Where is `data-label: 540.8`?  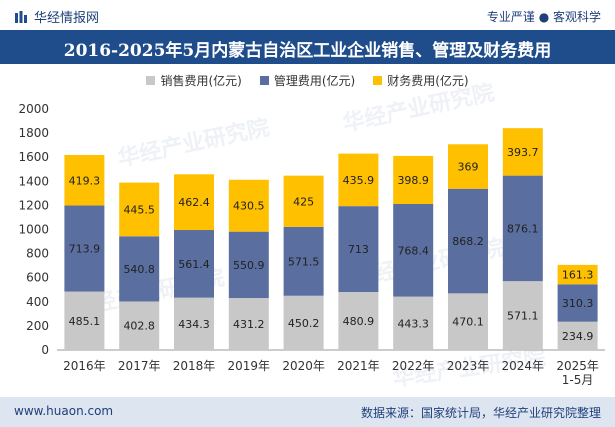 data-label: 540.8 is located at coordinates (139, 269).